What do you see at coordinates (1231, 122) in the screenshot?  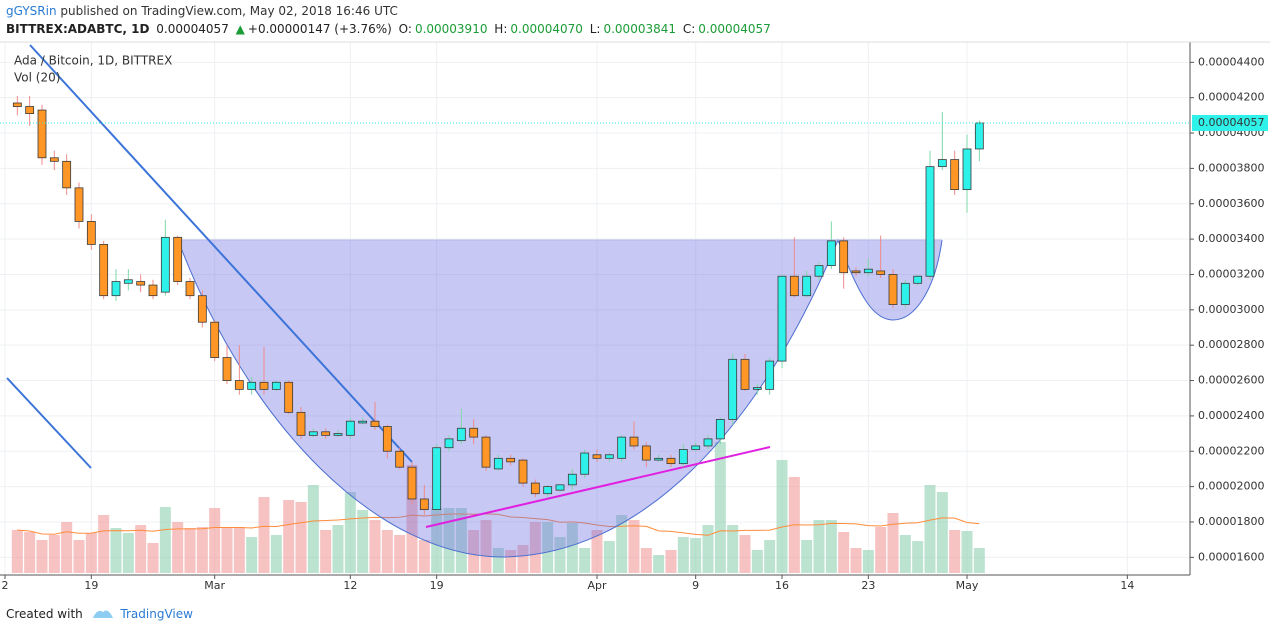 I see `last-price-label: 0.00004057` at bounding box center [1231, 122].